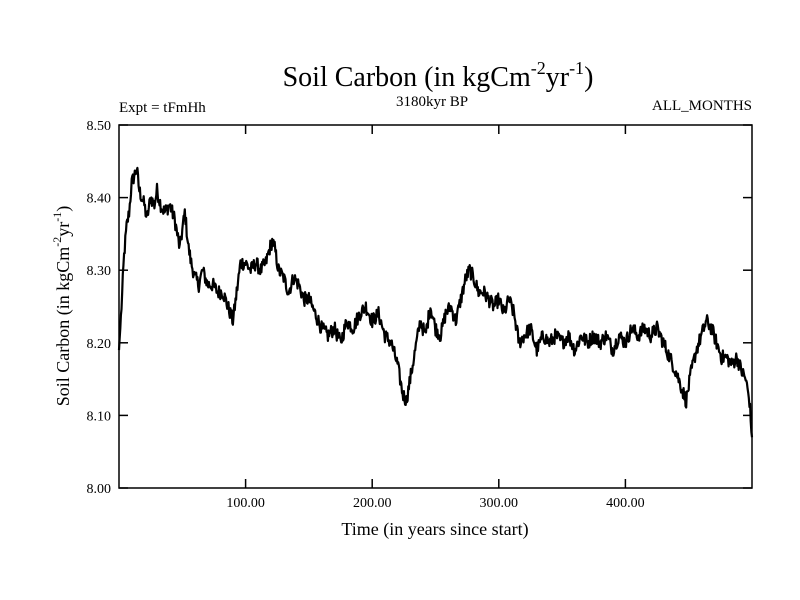  Describe the element at coordinates (63, 229) in the screenshot. I see `y-axis-label-mid: yr` at that location.